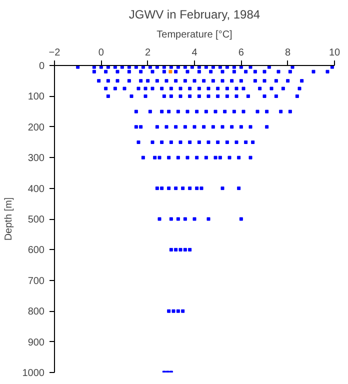  I want to click on x-axis-title: Temperature [°C], so click(194, 35).